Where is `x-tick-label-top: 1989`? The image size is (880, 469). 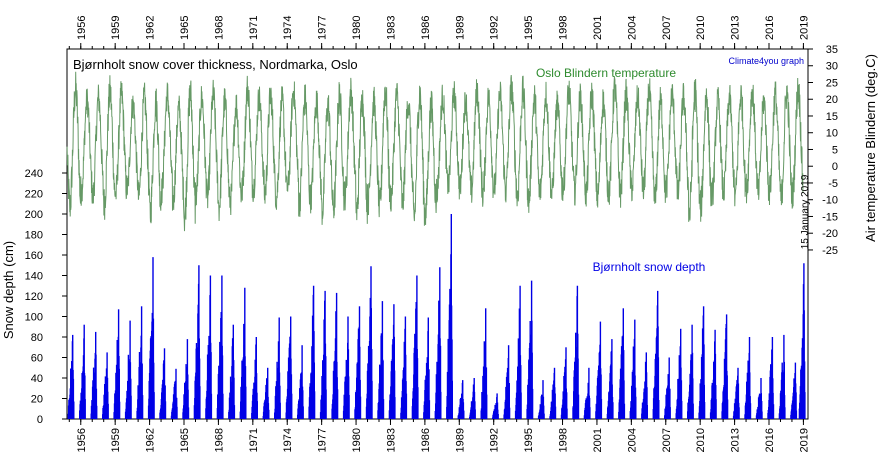 x-tick-label-top: 1989 is located at coordinates (460, 28).